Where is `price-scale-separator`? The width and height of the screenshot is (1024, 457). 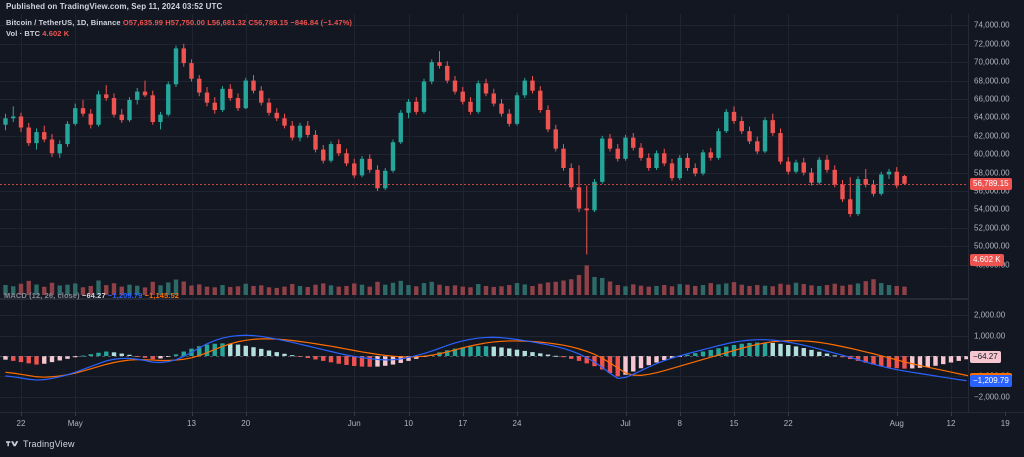
price-scale-separator is located at coordinates (968, 213).